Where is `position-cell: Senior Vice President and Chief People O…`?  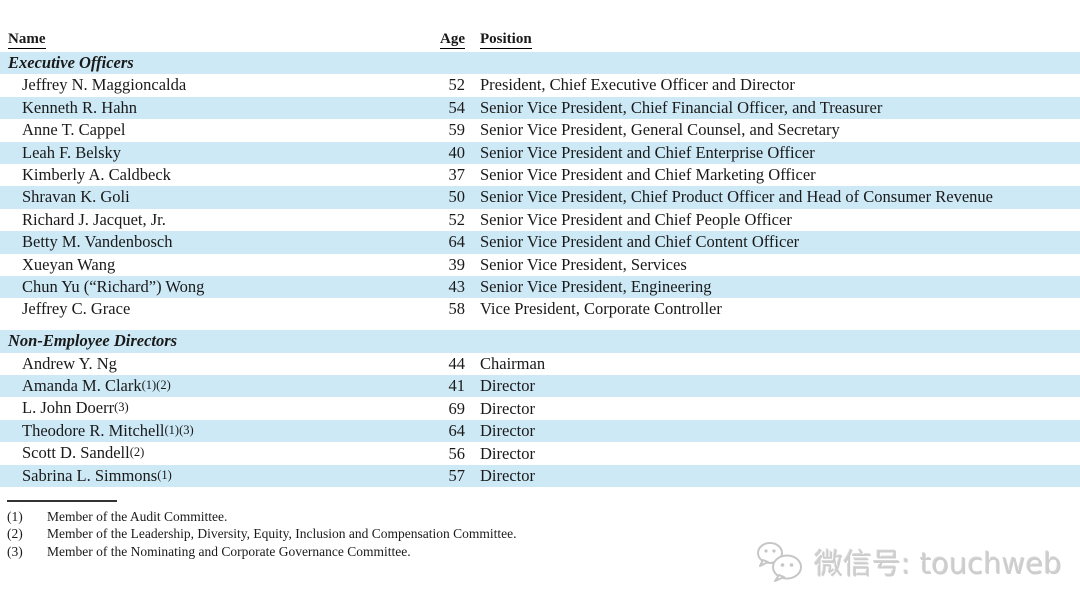 position-cell: Senior Vice President and Chief People O… is located at coordinates (636, 219).